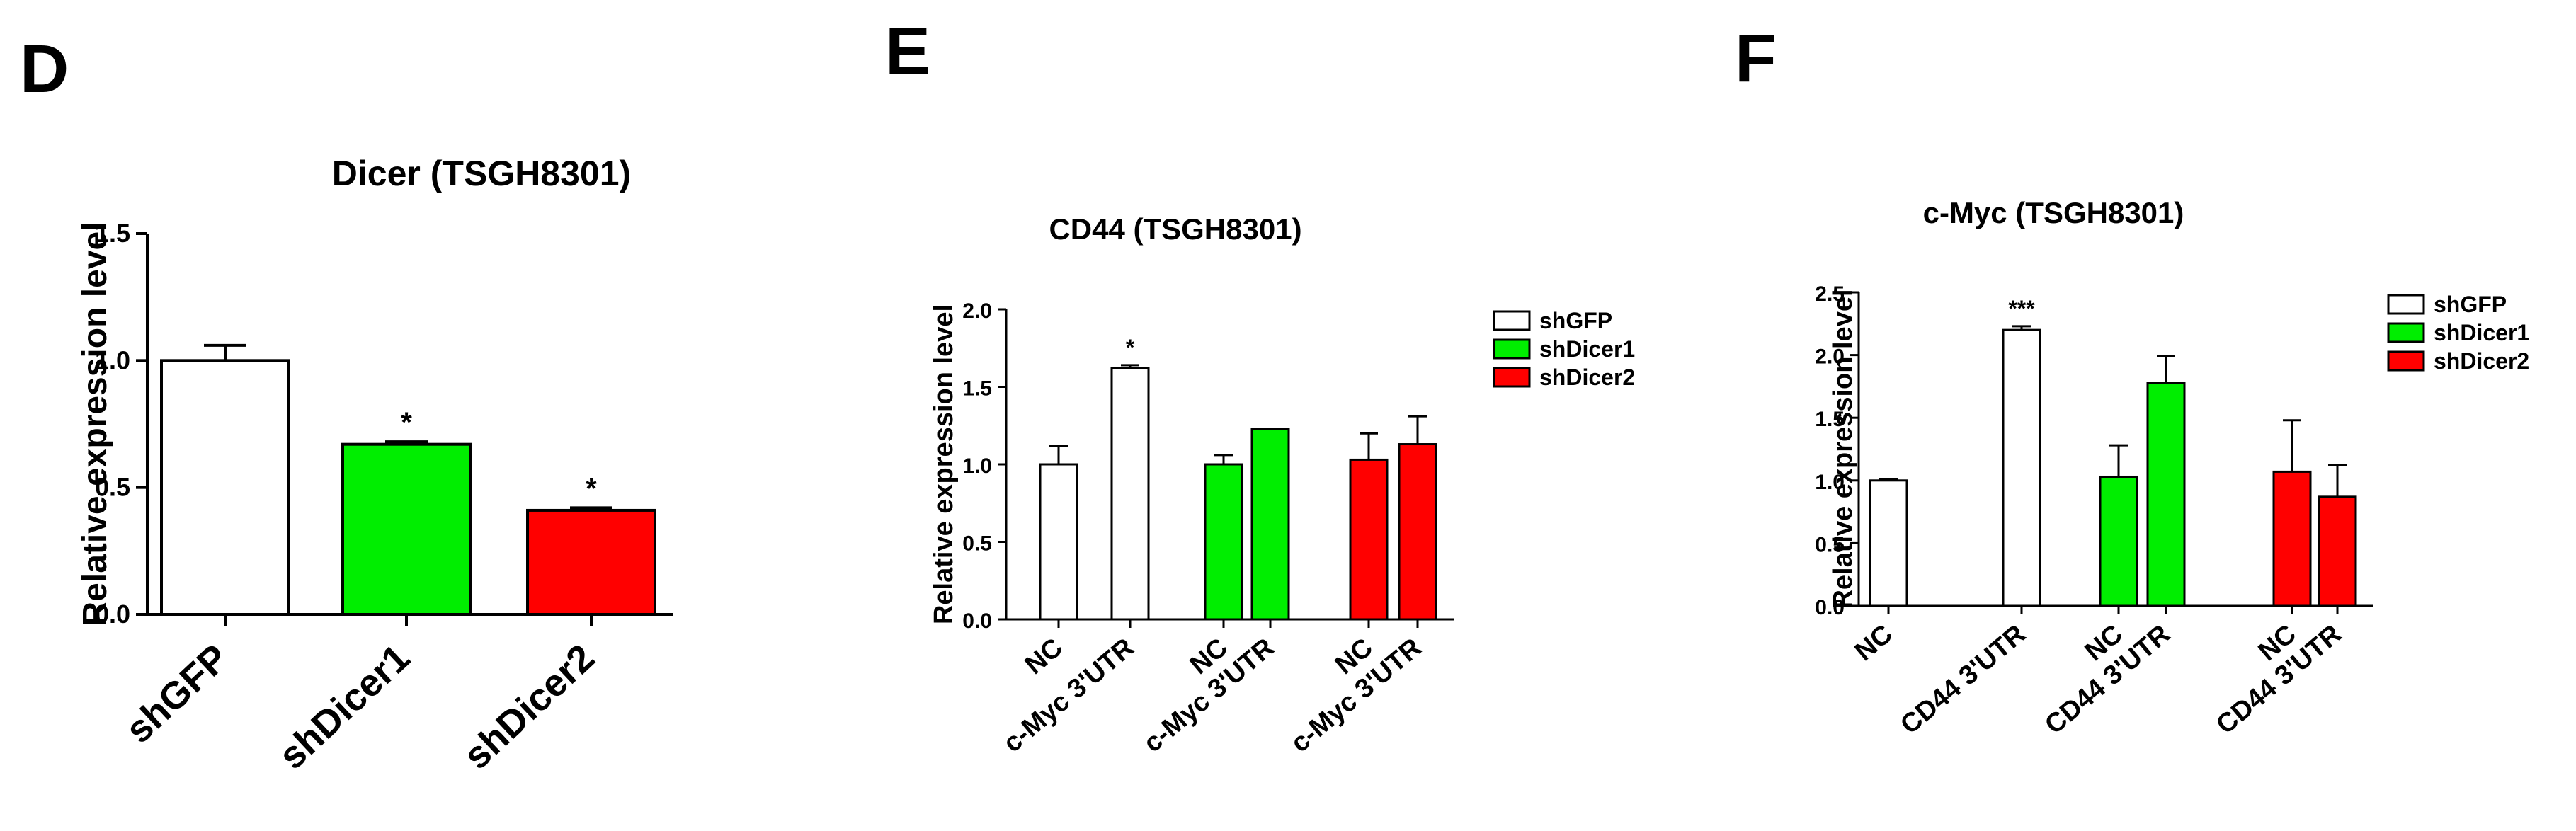 The width and height of the screenshot is (2576, 831). I want to click on shdicer2-bar, so click(591, 562).